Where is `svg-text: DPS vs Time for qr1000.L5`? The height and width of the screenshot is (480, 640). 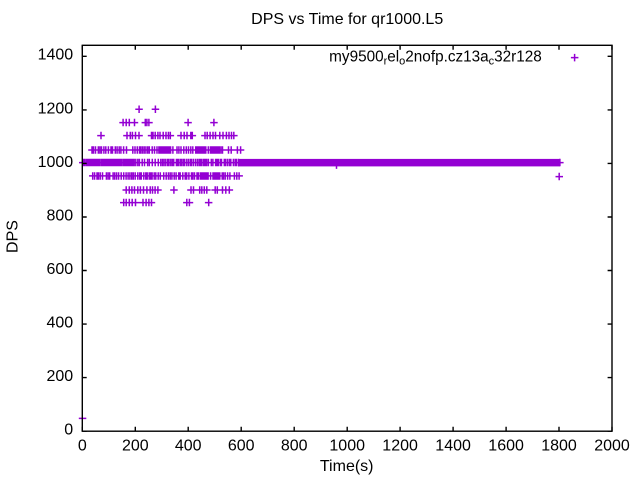 svg-text: DPS vs Time for qr1000.L5 is located at coordinates (347, 19).